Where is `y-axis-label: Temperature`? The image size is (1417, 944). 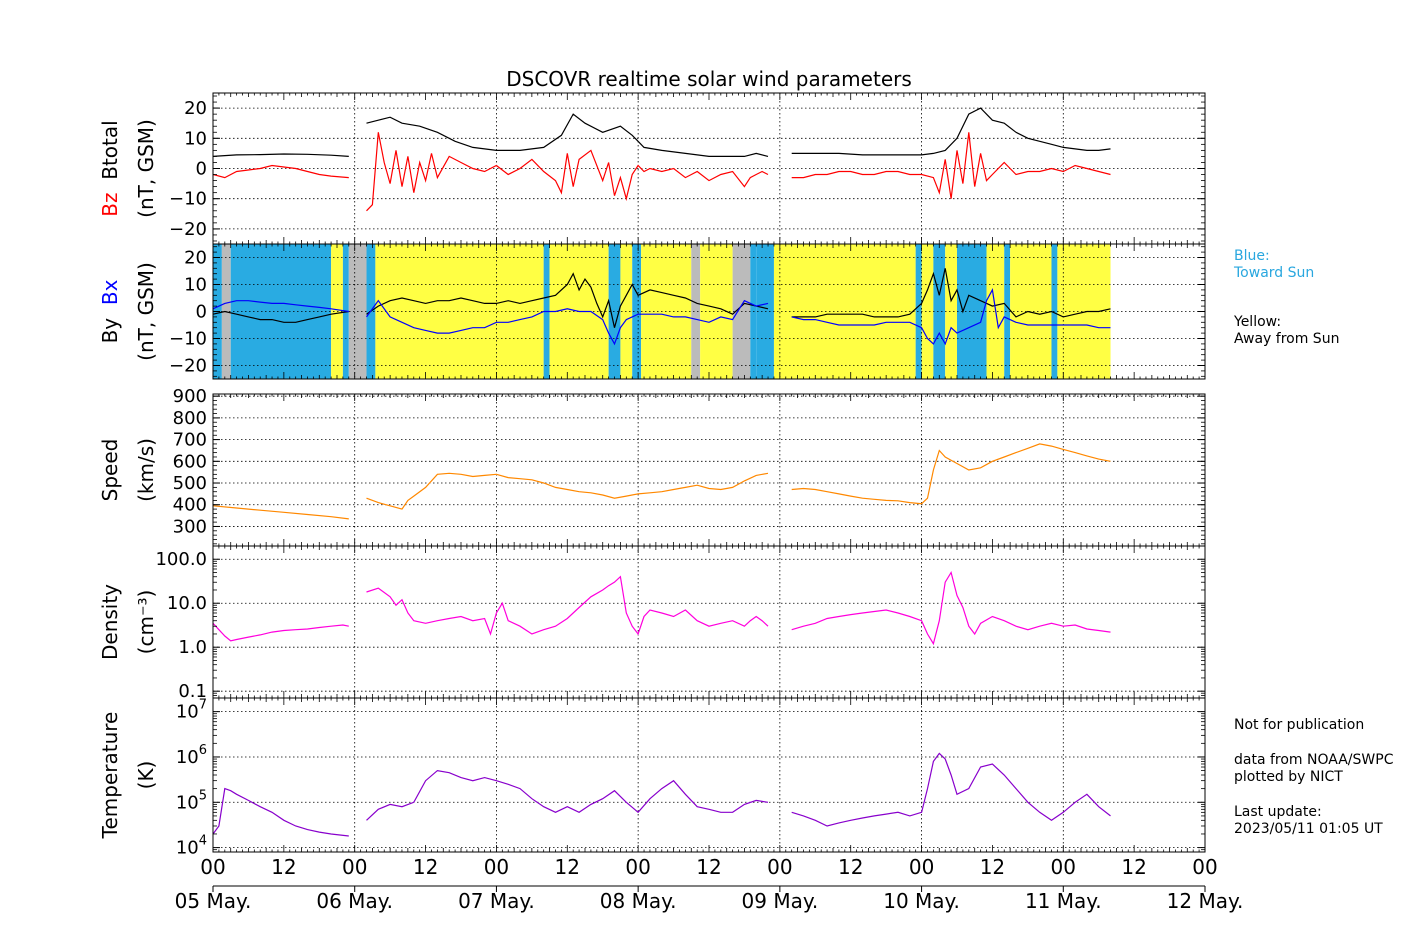
y-axis-label: Temperature is located at coordinates (110, 776).